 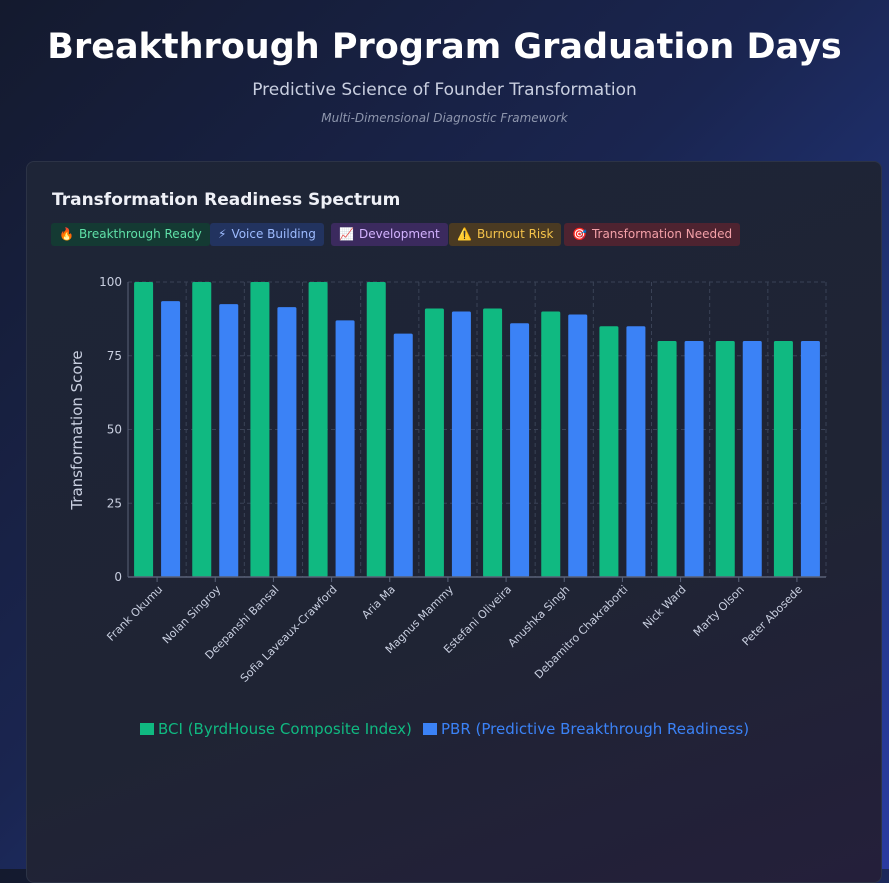 I want to click on legend-swatch-bci, so click(x=147, y=729).